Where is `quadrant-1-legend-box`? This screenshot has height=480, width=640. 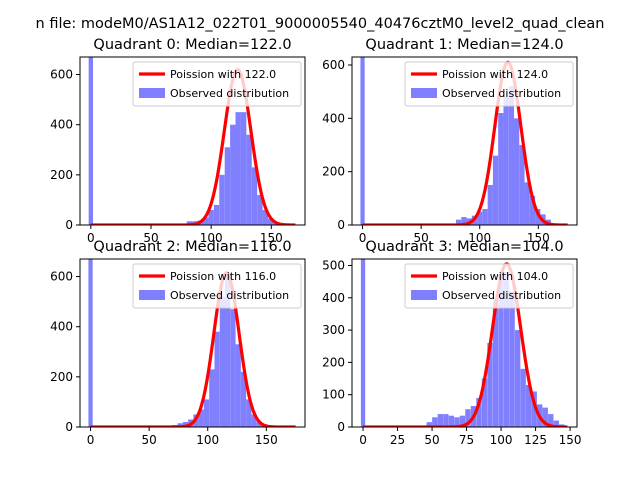
quadrant-1-legend-box is located at coordinates (489, 84).